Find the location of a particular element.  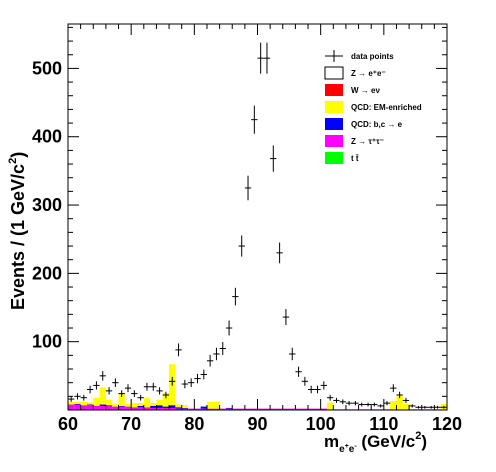

legend-label: Z → τ⁺τ⁻ is located at coordinates (367, 141).